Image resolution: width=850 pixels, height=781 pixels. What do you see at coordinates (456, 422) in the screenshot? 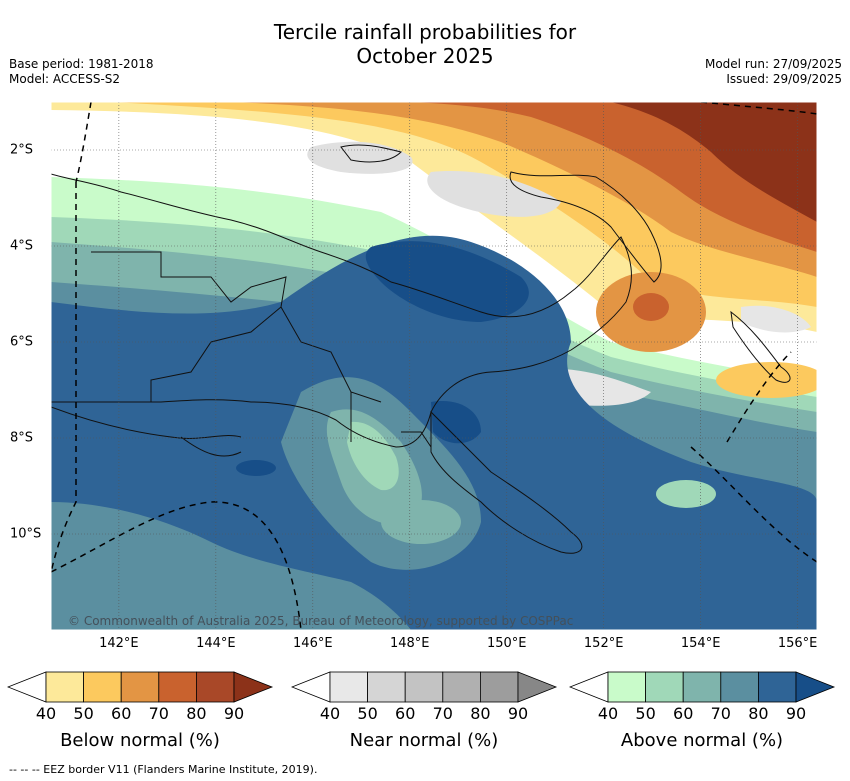
I see `field-above-90-south` at bounding box center [456, 422].